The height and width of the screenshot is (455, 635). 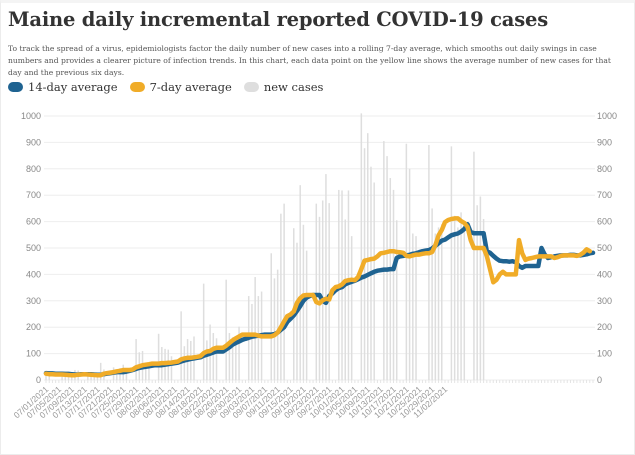 What do you see at coordinates (190, 87) in the screenshot?
I see `legend-label-7-day: 7-day average` at bounding box center [190, 87].